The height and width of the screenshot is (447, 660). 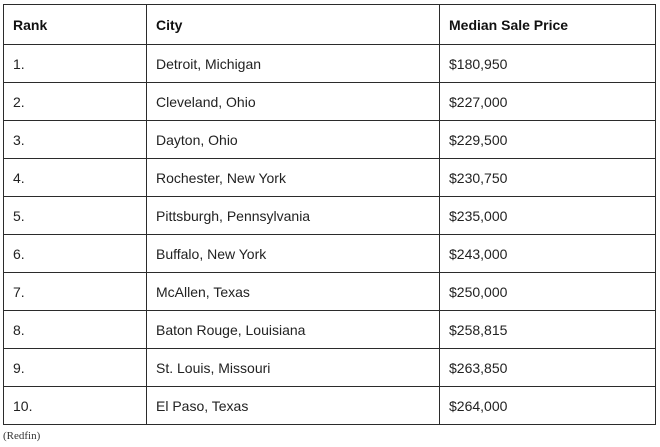 I want to click on table-row: 10. El Paso, Texas $264,000, so click(x=329, y=405).